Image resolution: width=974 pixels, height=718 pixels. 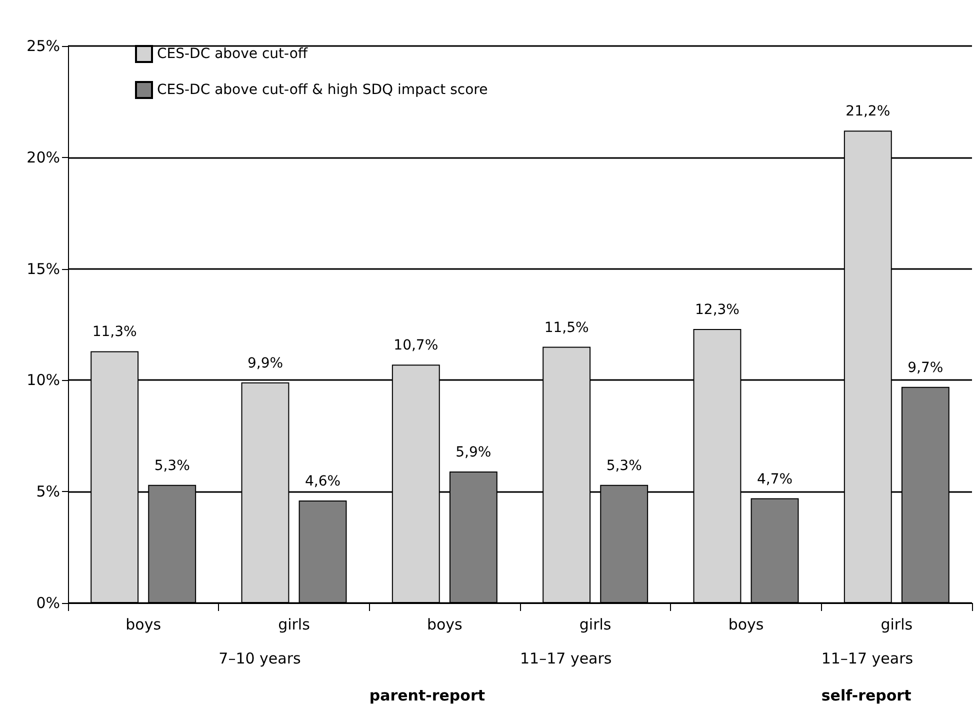 I want to click on y-tick-label: 20%, so click(x=43, y=157).